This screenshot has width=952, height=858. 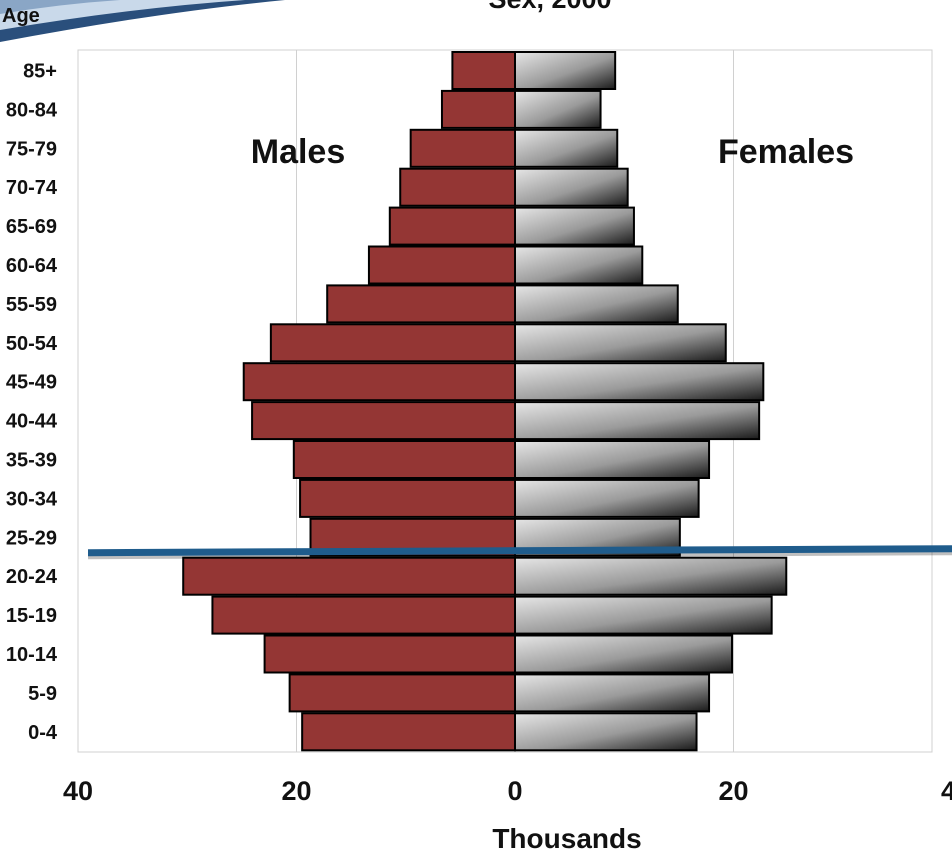 I want to click on age-tick-label: 5-9, so click(x=42, y=694).